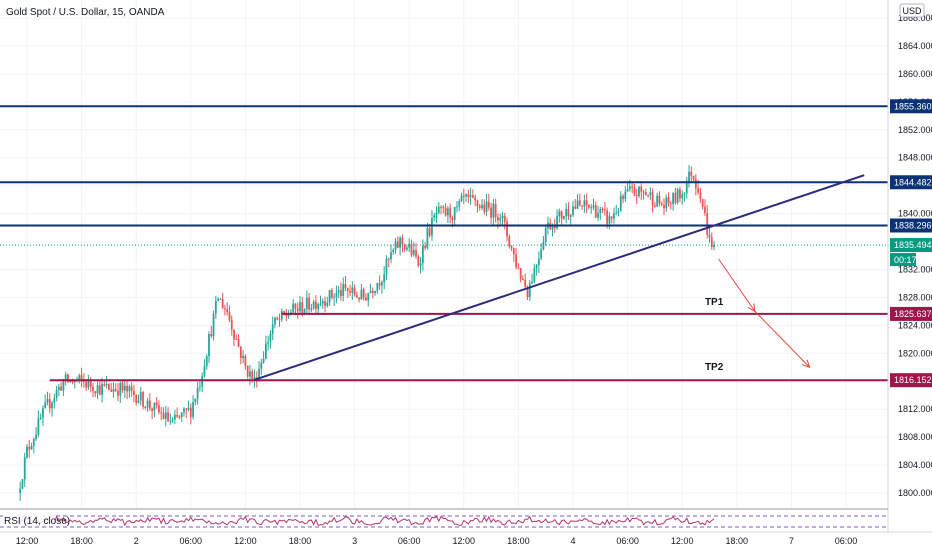  Describe the element at coordinates (913, 225) in the screenshot. I see `level-price-label: 1838.296` at that location.